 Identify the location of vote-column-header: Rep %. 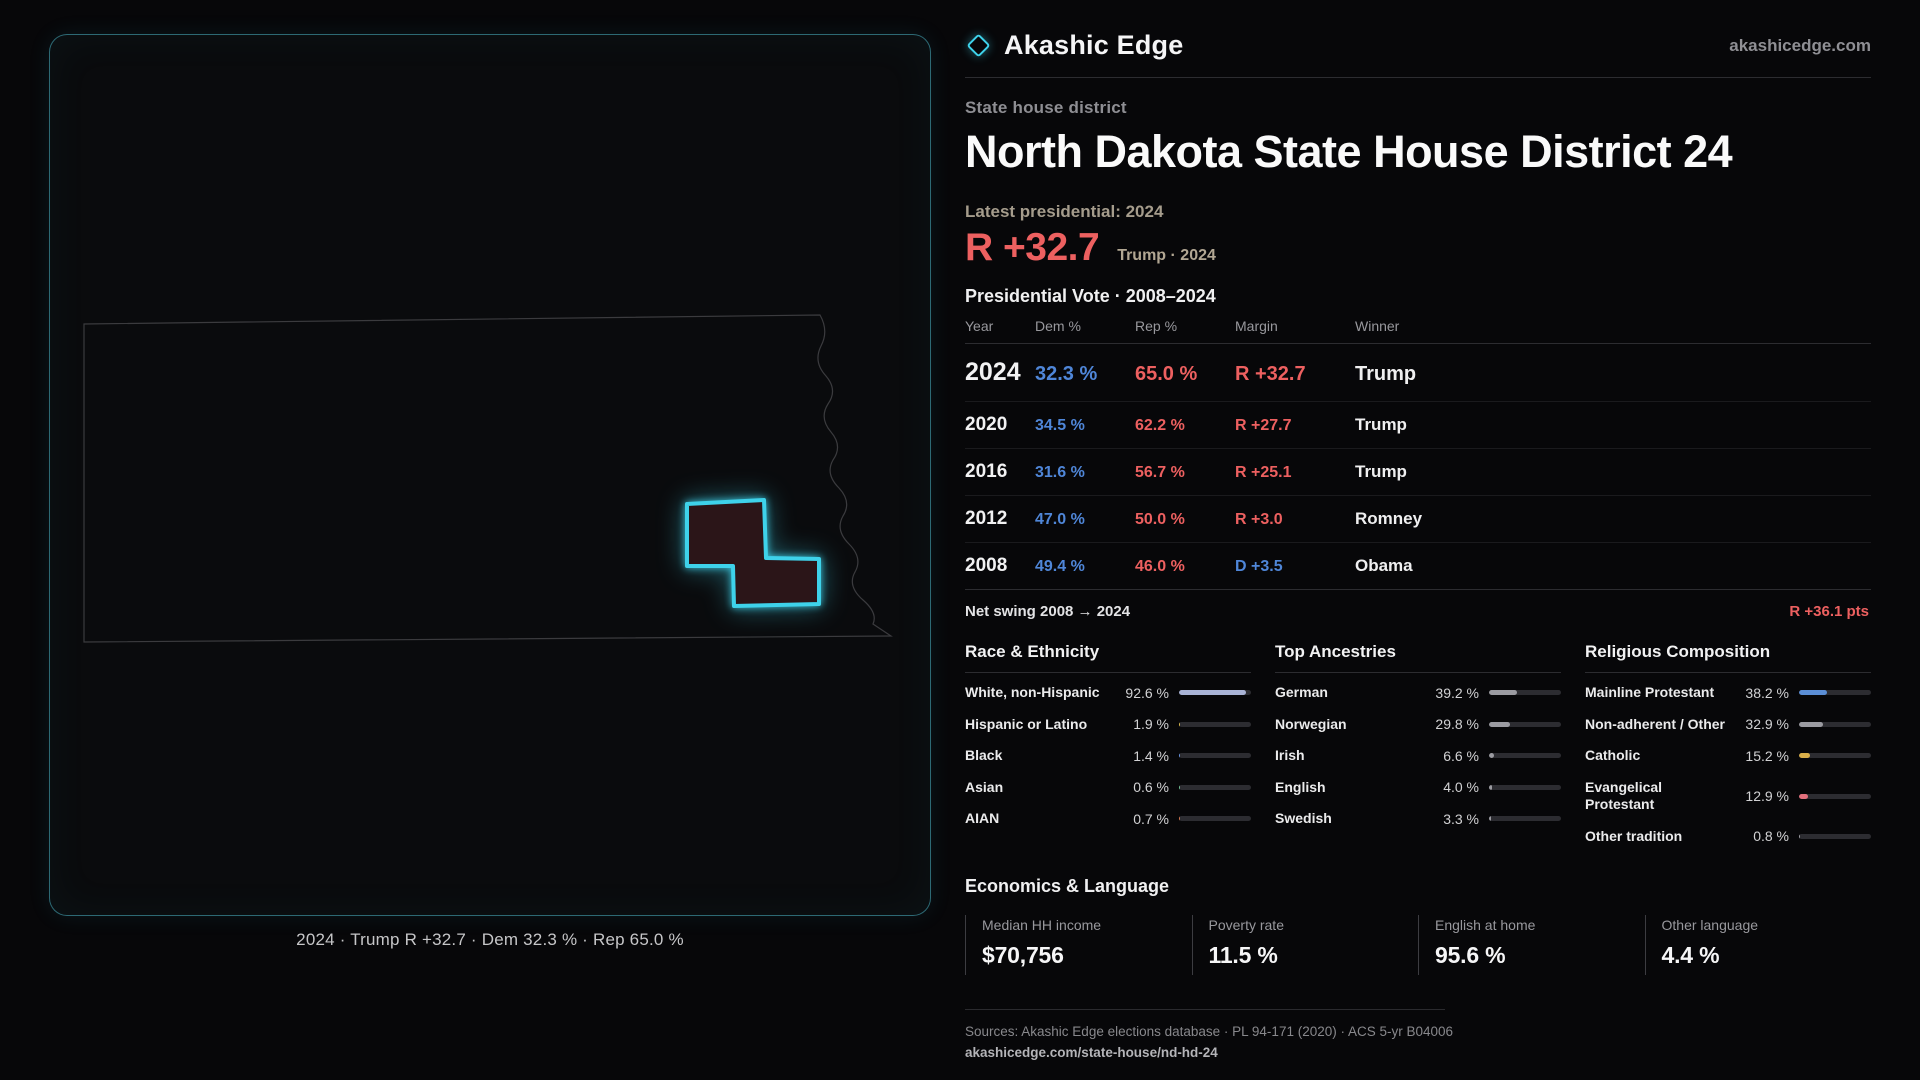
(1156, 326).